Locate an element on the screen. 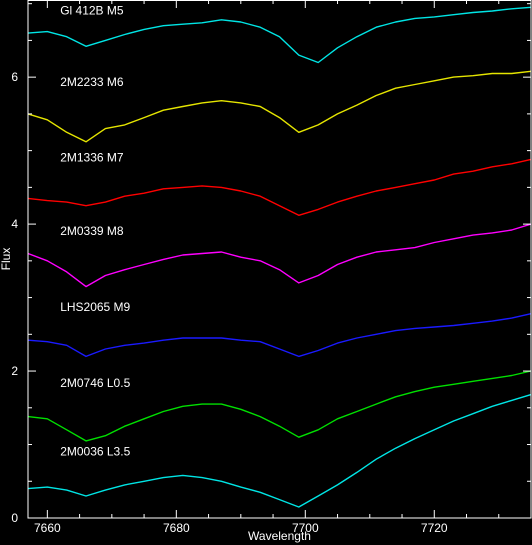 Image resolution: width=532 pixels, height=545 pixels. series-label-0: Gl 412B M5 is located at coordinates (92, 11).